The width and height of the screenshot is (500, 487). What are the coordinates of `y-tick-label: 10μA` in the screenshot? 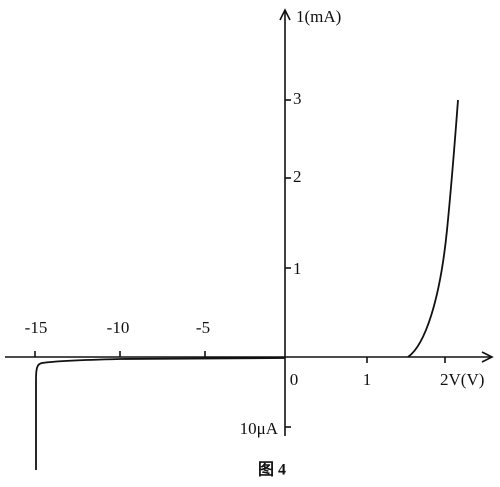 It's located at (259, 428).